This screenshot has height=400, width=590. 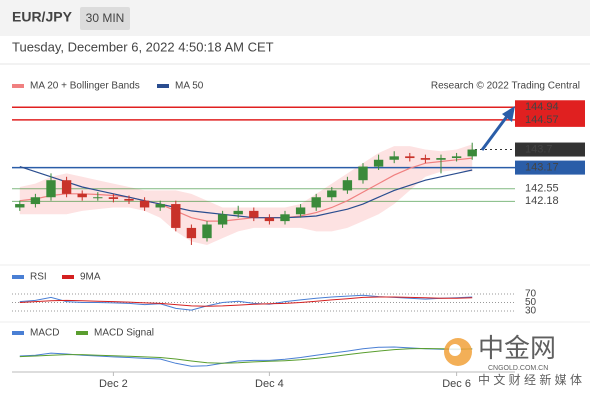 What do you see at coordinates (38, 277) in the screenshot?
I see `legend-label: RSI` at bounding box center [38, 277].